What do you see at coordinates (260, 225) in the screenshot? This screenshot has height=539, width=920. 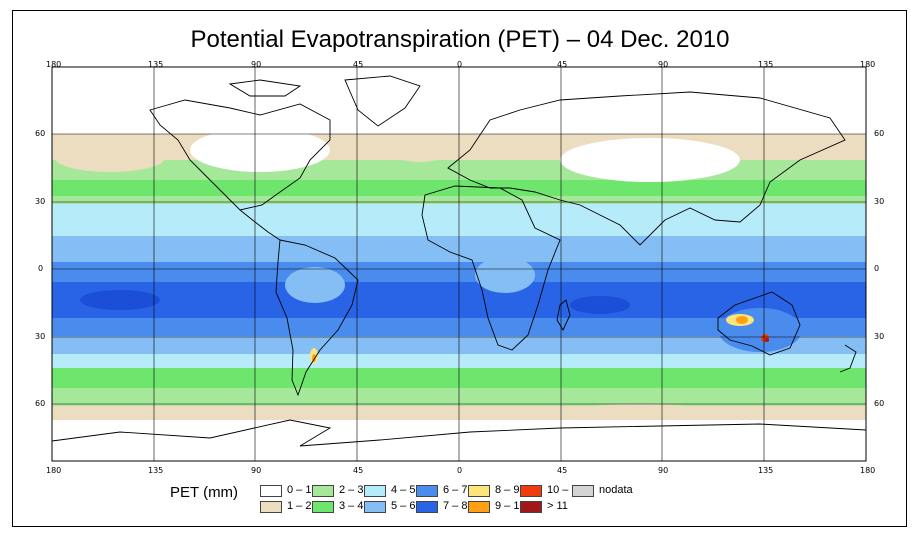 I see `coast-central-america` at bounding box center [260, 225].